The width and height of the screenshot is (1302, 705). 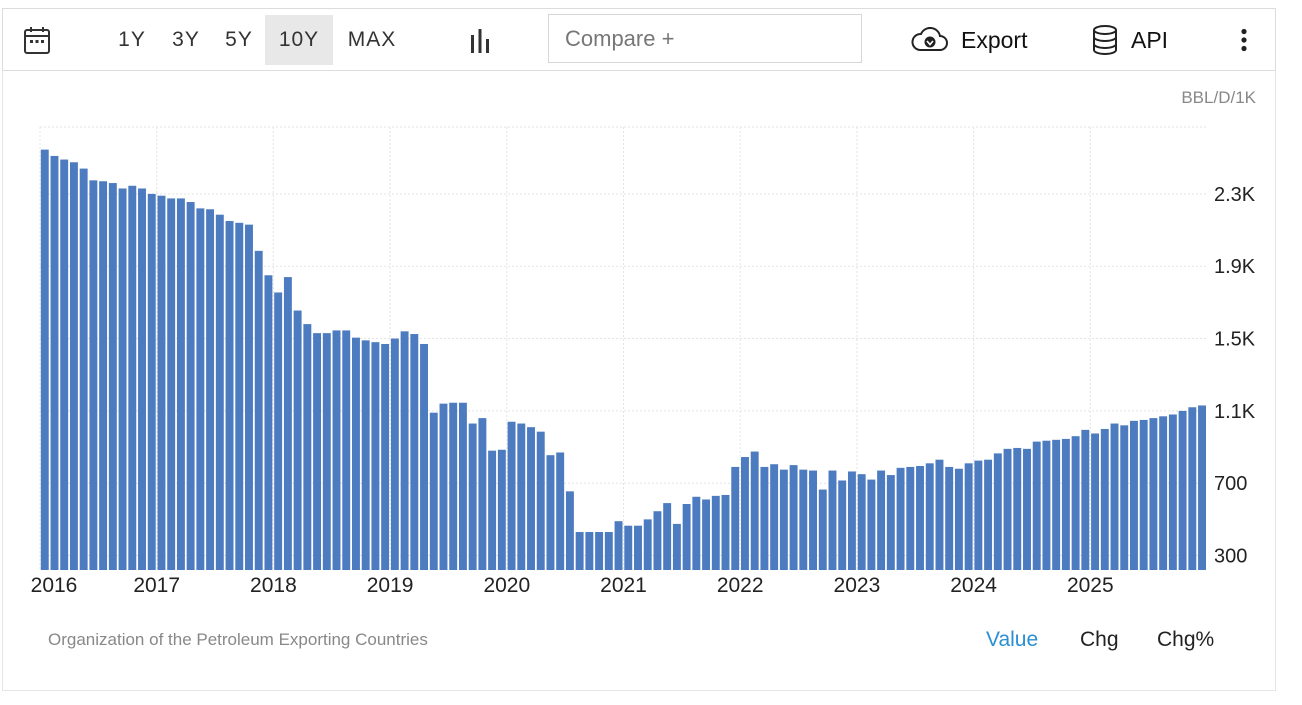 What do you see at coordinates (994, 39) in the screenshot?
I see `export-label: Export` at bounding box center [994, 39].